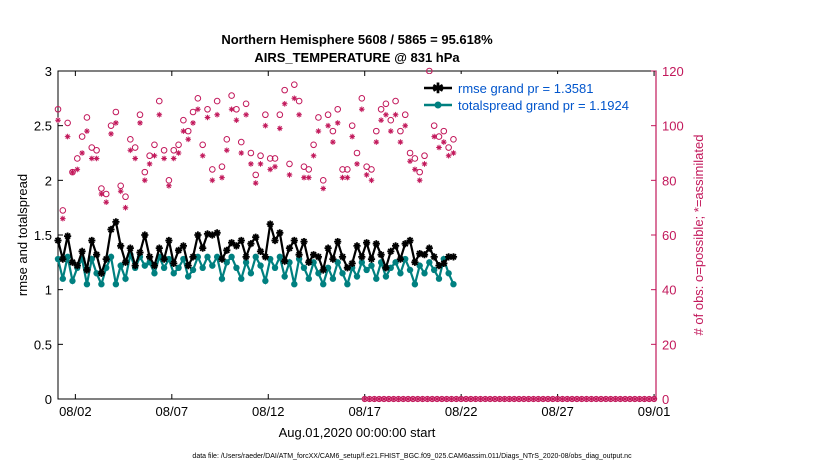 The height and width of the screenshot is (470, 830). Describe the element at coordinates (43, 235) in the screenshot. I see `y-tick-label-left: 1.5` at that location.